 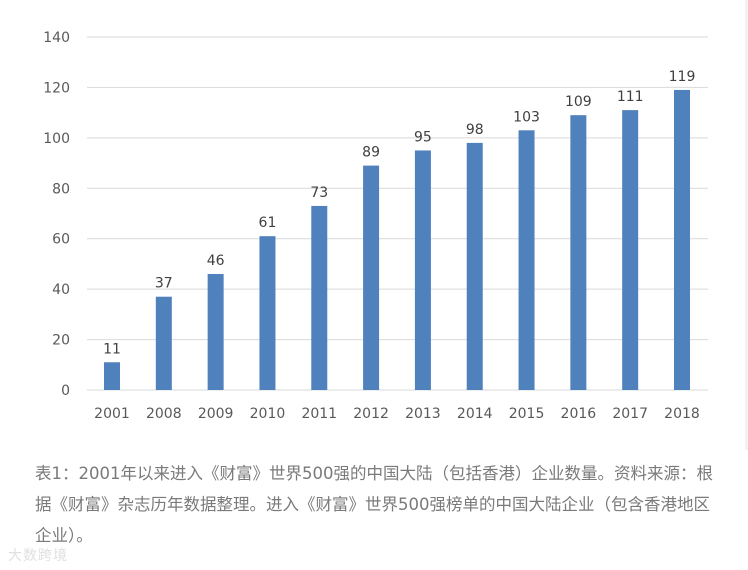 I want to click on x-tick-label: 2014, so click(x=475, y=414).